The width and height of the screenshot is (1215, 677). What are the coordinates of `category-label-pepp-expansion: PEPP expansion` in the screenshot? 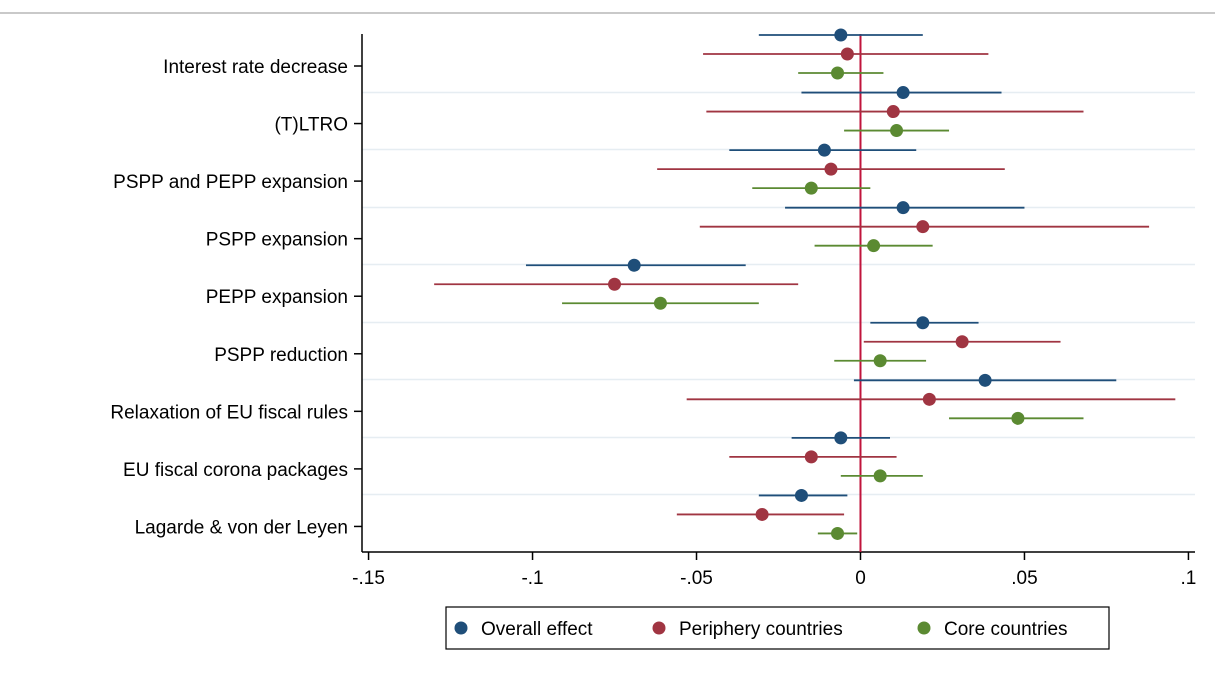 It's located at (277, 297).